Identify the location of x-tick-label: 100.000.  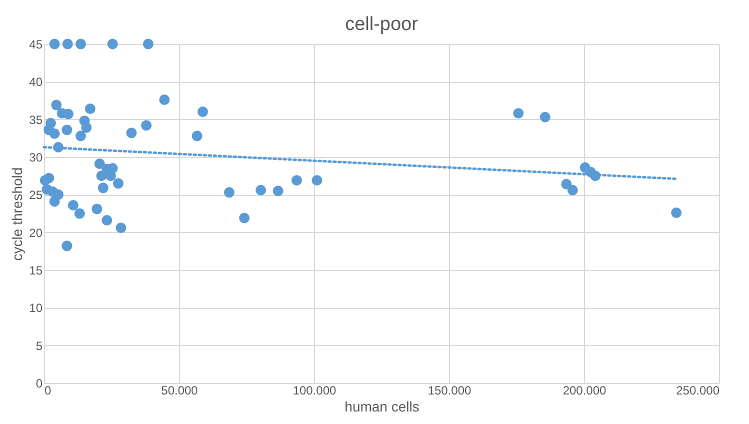
(314, 391).